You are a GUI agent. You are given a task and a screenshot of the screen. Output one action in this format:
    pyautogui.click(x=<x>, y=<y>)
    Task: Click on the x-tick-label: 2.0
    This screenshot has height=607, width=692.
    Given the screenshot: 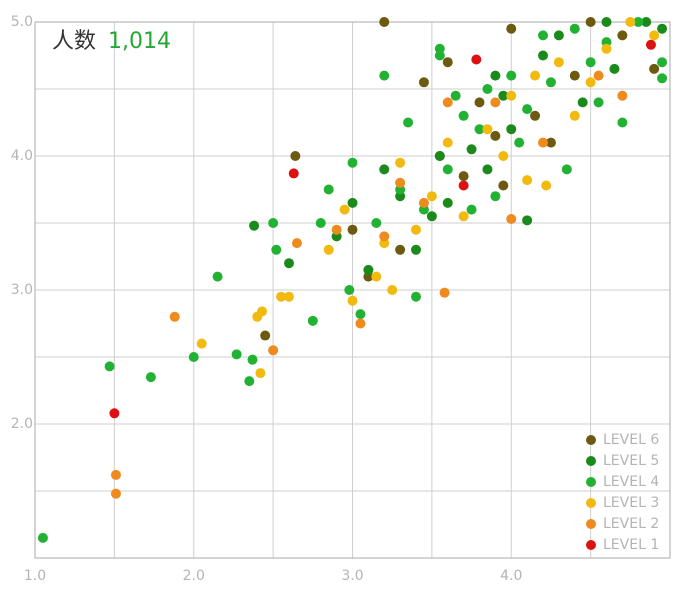 What is the action you would take?
    pyautogui.click(x=194, y=576)
    